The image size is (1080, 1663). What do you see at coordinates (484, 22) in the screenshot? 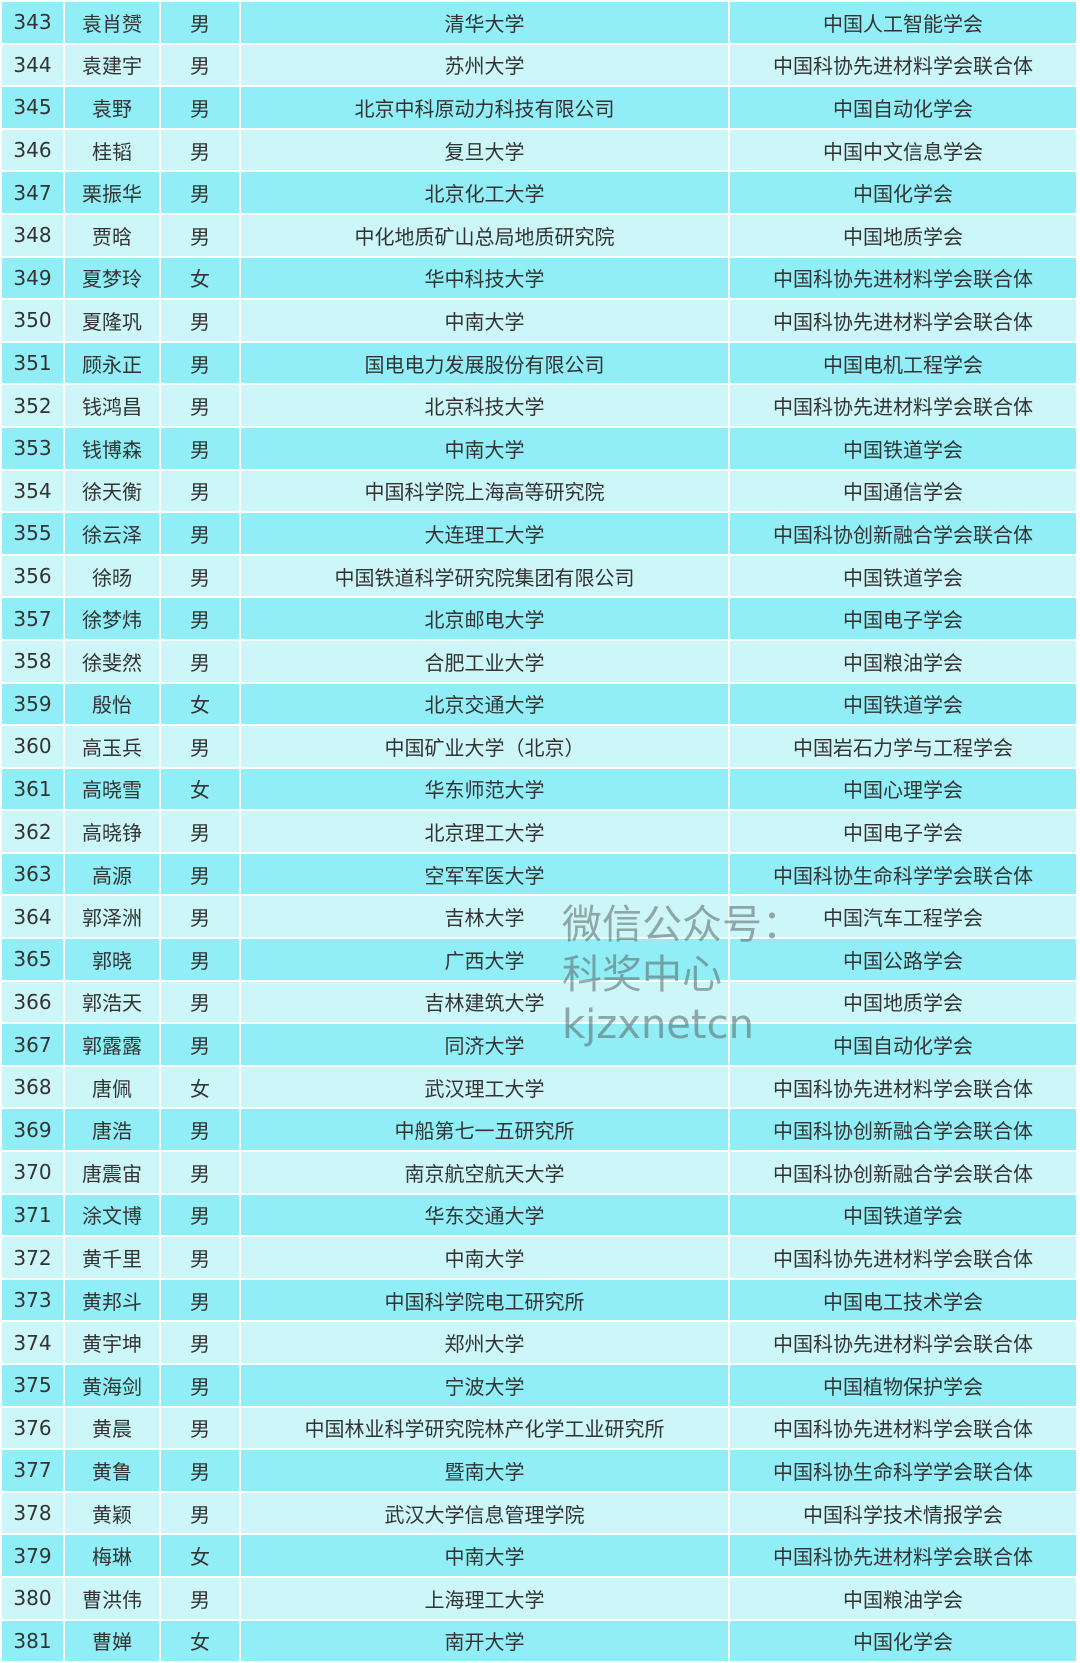
I see `cell-organization: 清华大学` at bounding box center [484, 22].